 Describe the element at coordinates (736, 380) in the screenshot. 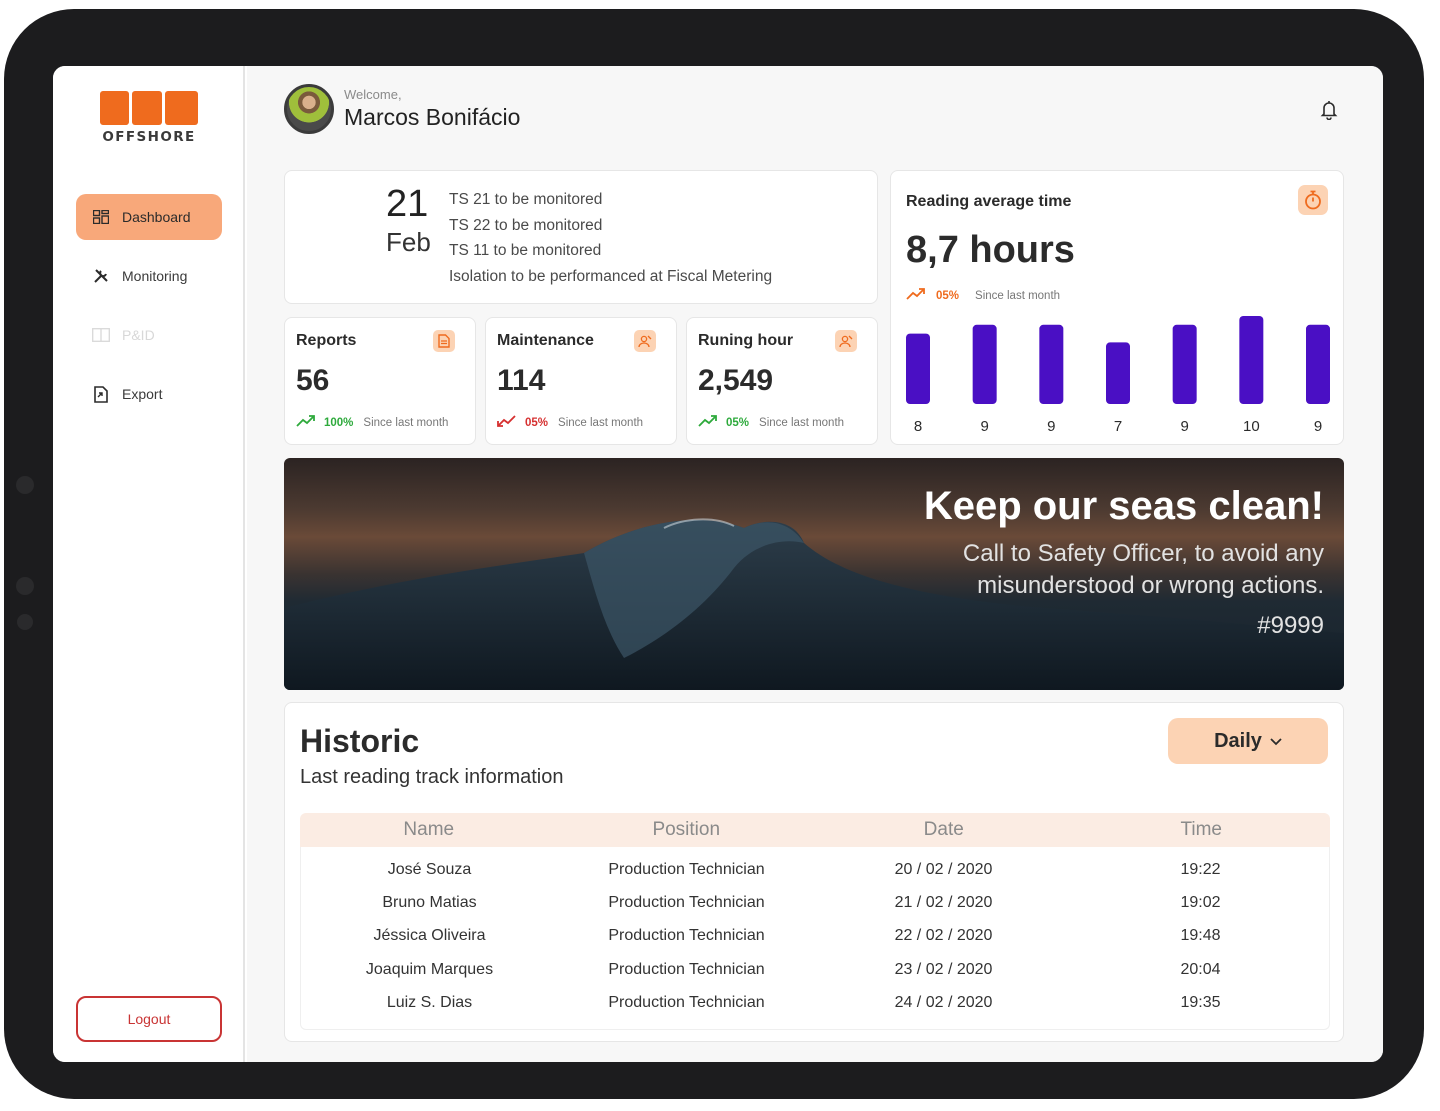

I see `stat-value: 2,549` at that location.